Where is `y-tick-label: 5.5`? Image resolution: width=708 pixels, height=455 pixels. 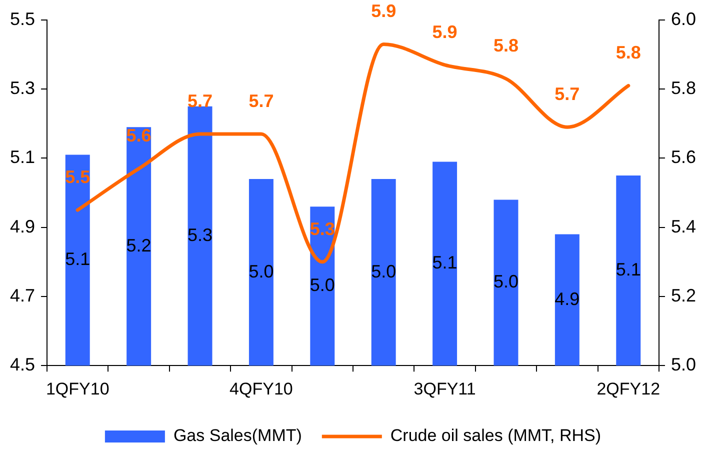 y-tick-label: 5.5 is located at coordinates (23, 18).